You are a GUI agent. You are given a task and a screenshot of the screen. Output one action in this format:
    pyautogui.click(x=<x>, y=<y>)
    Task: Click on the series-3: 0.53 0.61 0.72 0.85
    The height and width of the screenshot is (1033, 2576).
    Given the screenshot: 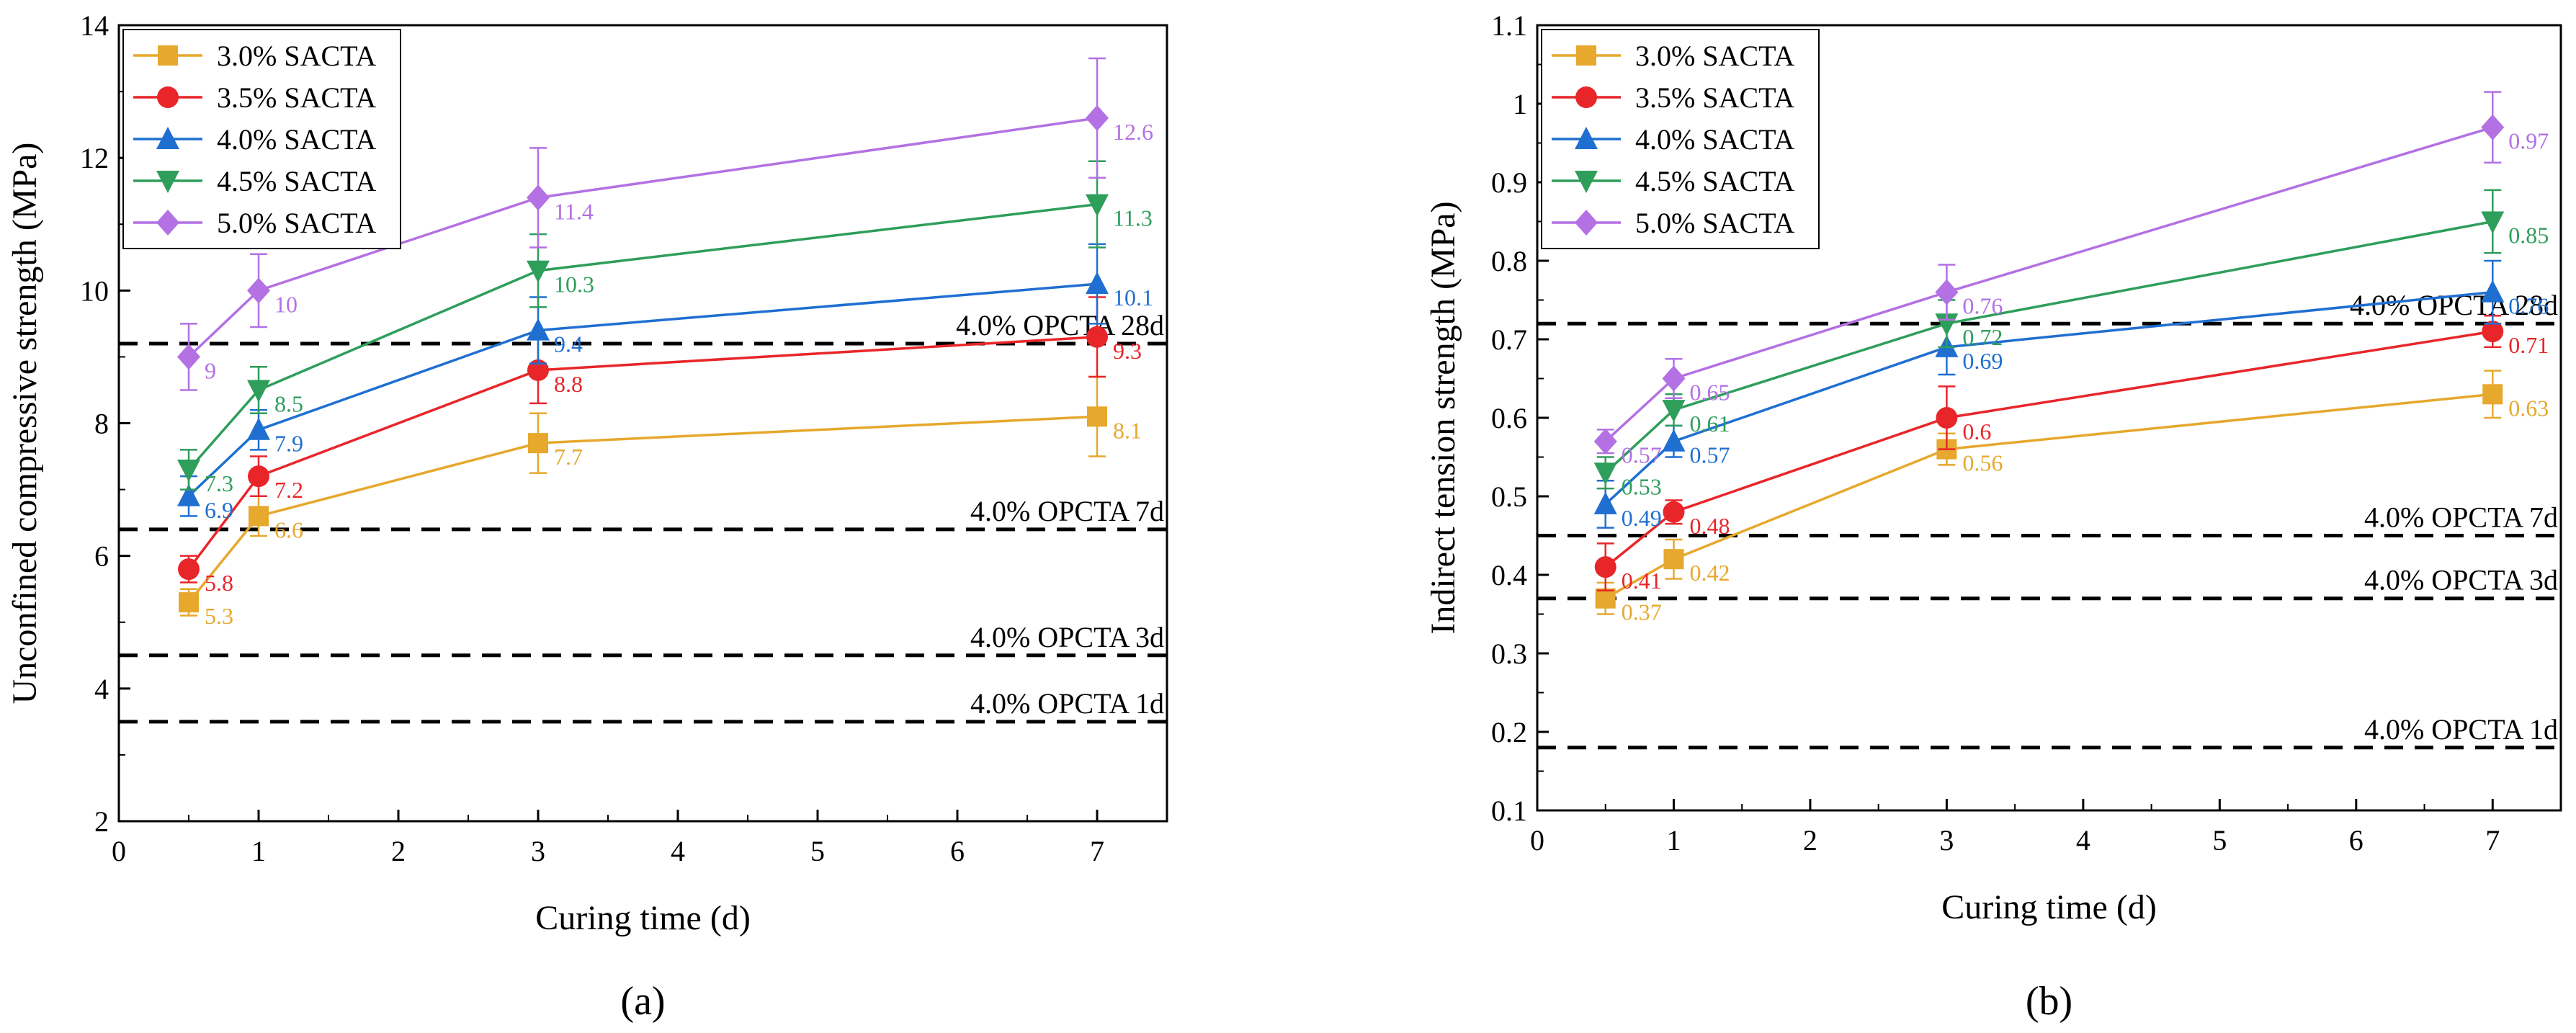 What is the action you would take?
    pyautogui.click(x=2071, y=344)
    